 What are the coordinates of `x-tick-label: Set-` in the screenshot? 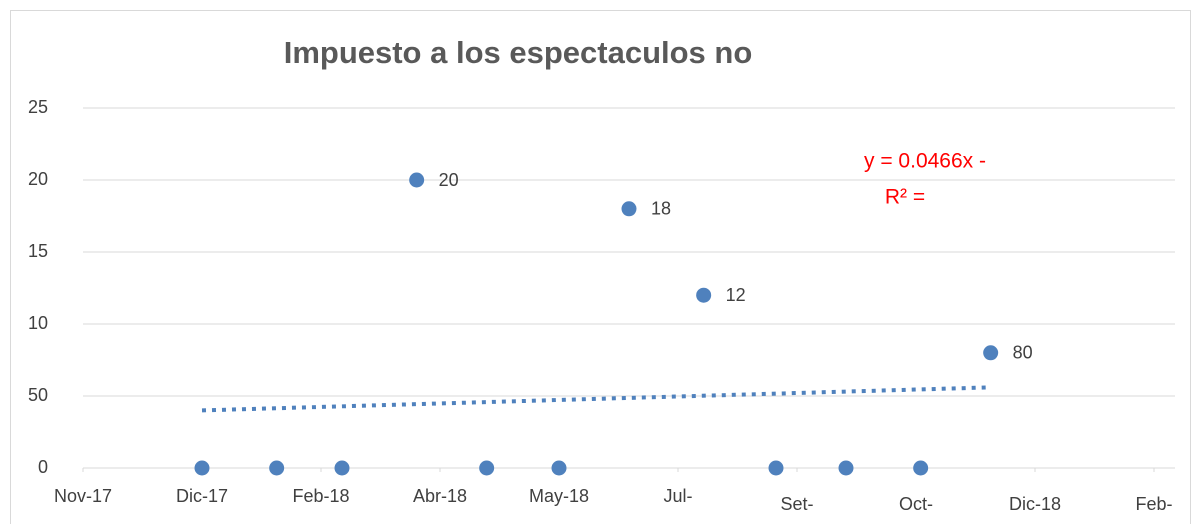 It's located at (796, 504).